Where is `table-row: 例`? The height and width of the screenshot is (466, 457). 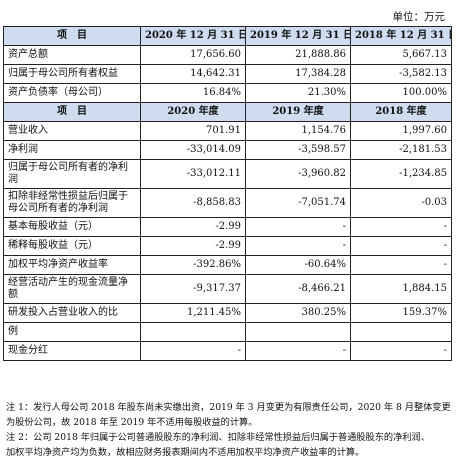
table-row: 例 is located at coordinates (227, 332).